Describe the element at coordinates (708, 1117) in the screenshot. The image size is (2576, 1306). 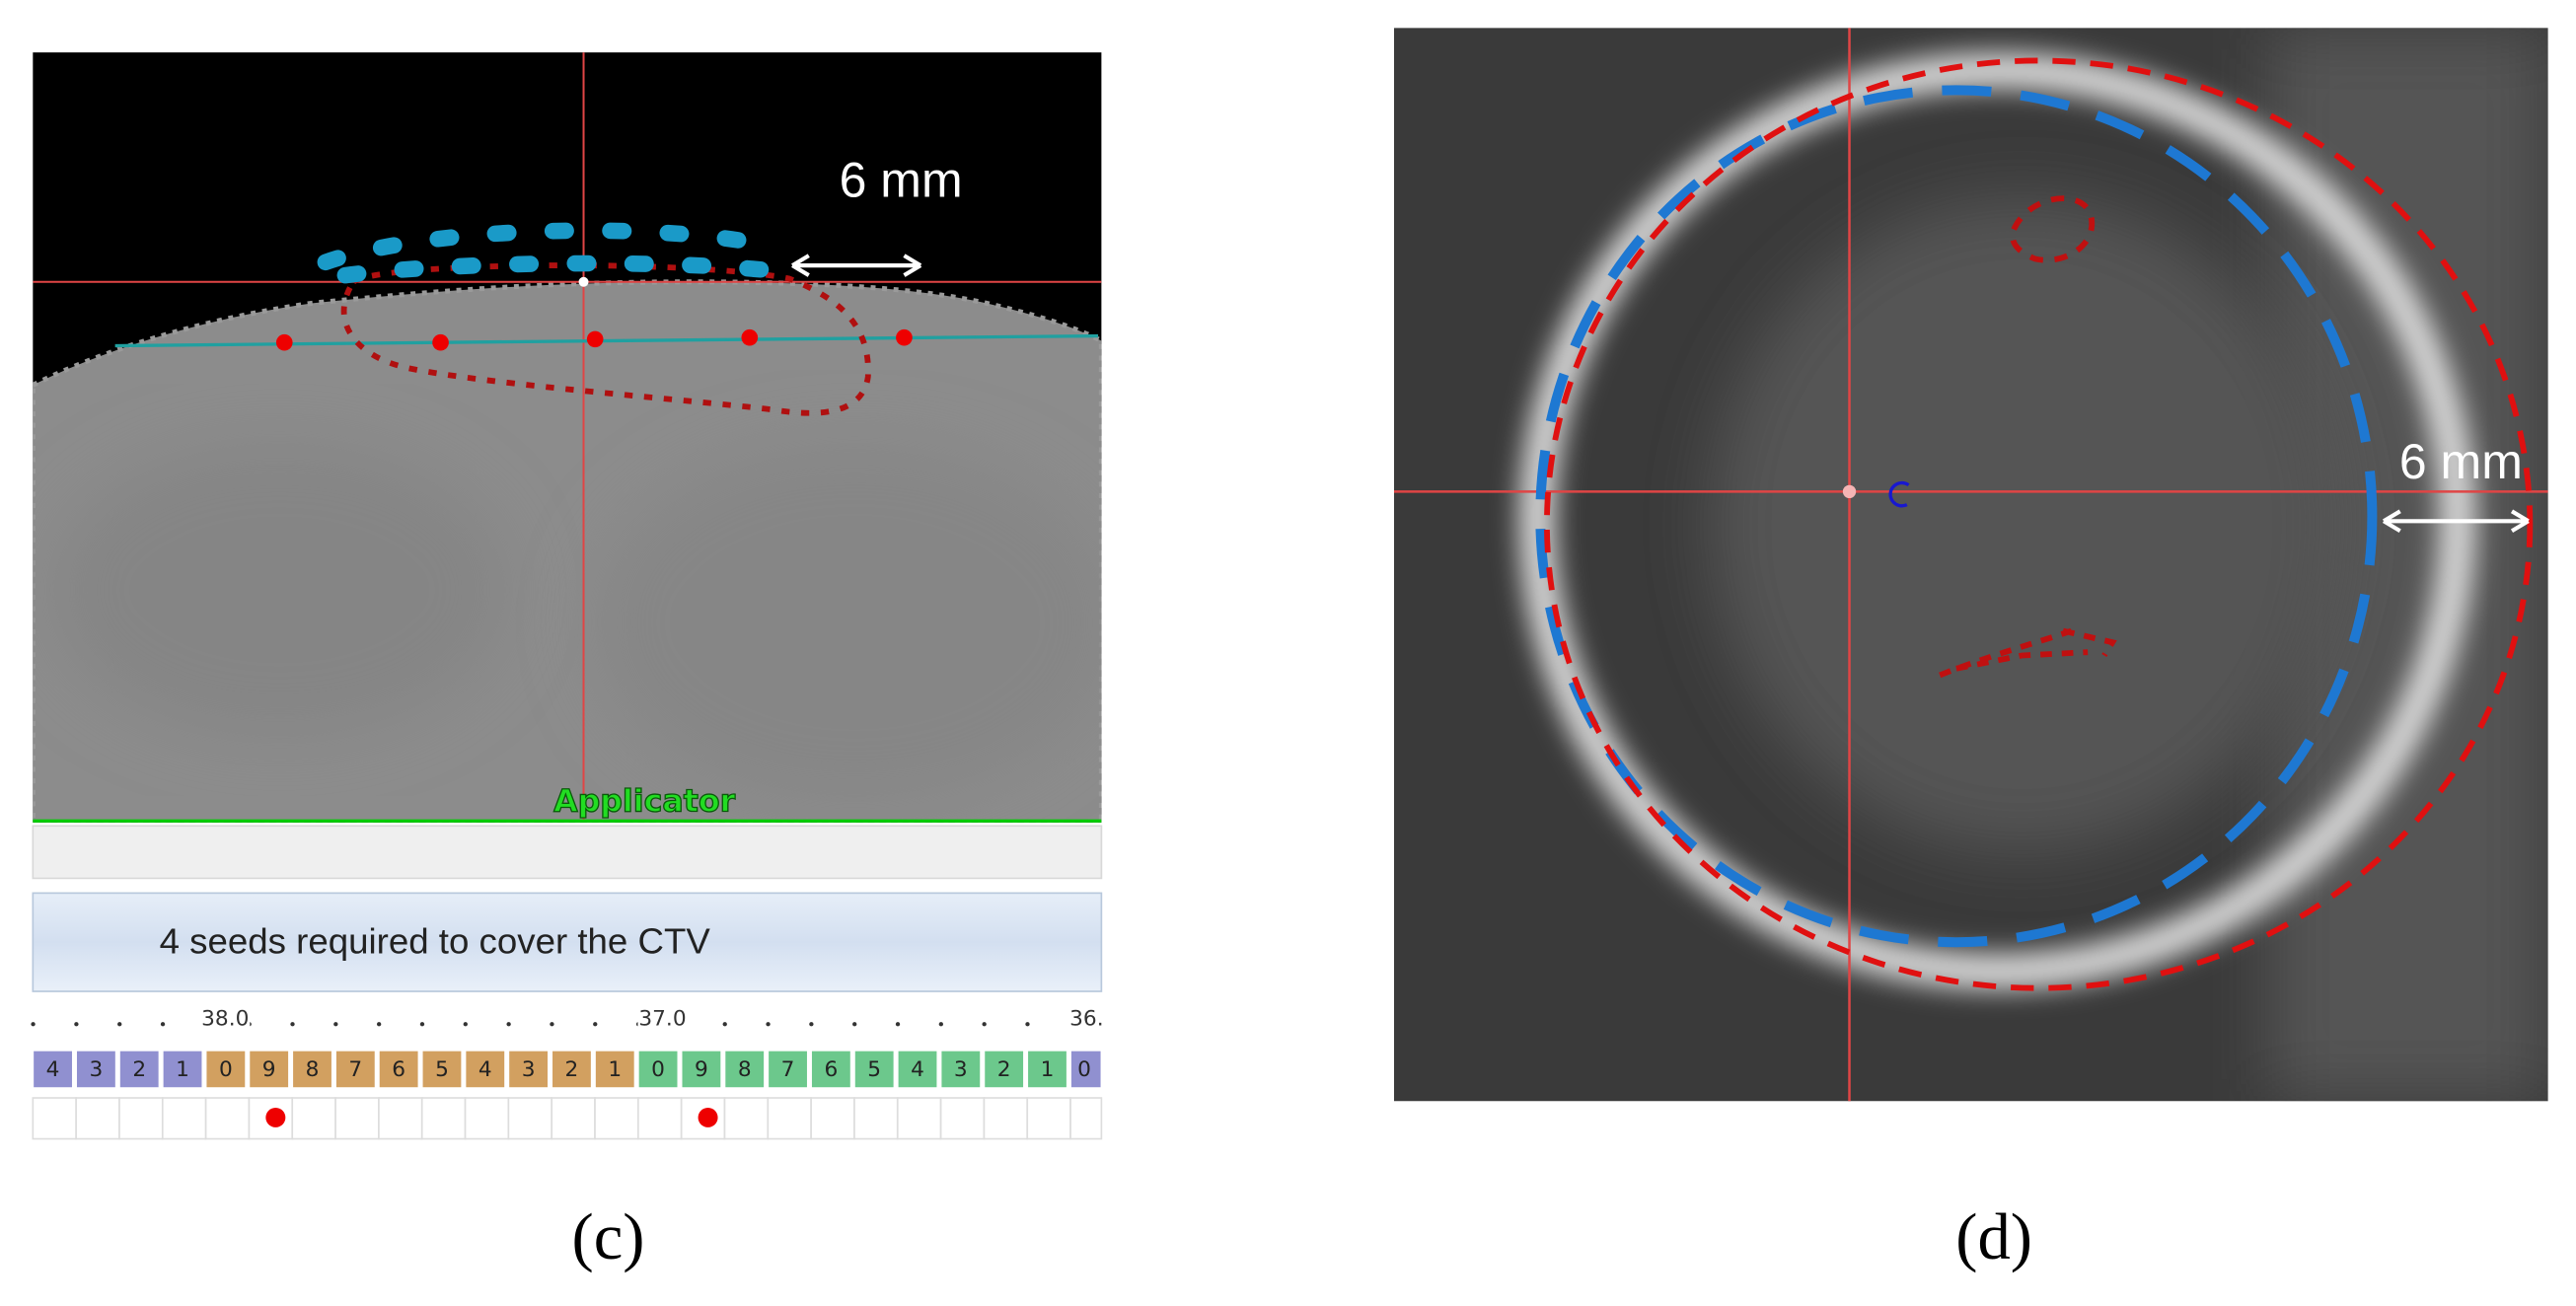
I see `seed-dot` at that location.